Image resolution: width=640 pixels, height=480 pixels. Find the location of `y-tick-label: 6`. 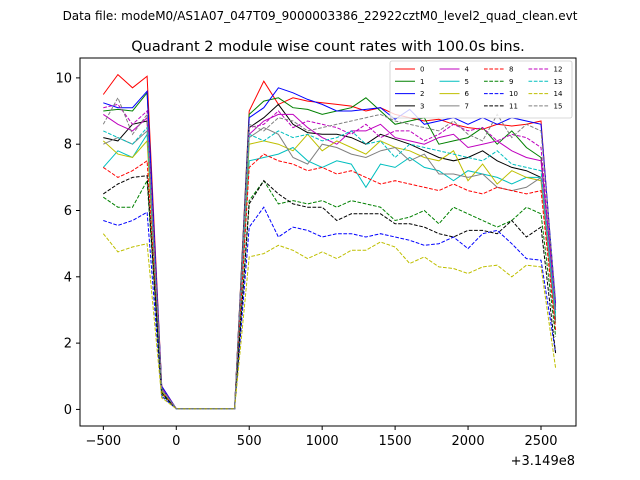

y-tick-label: 6 is located at coordinates (68, 211).